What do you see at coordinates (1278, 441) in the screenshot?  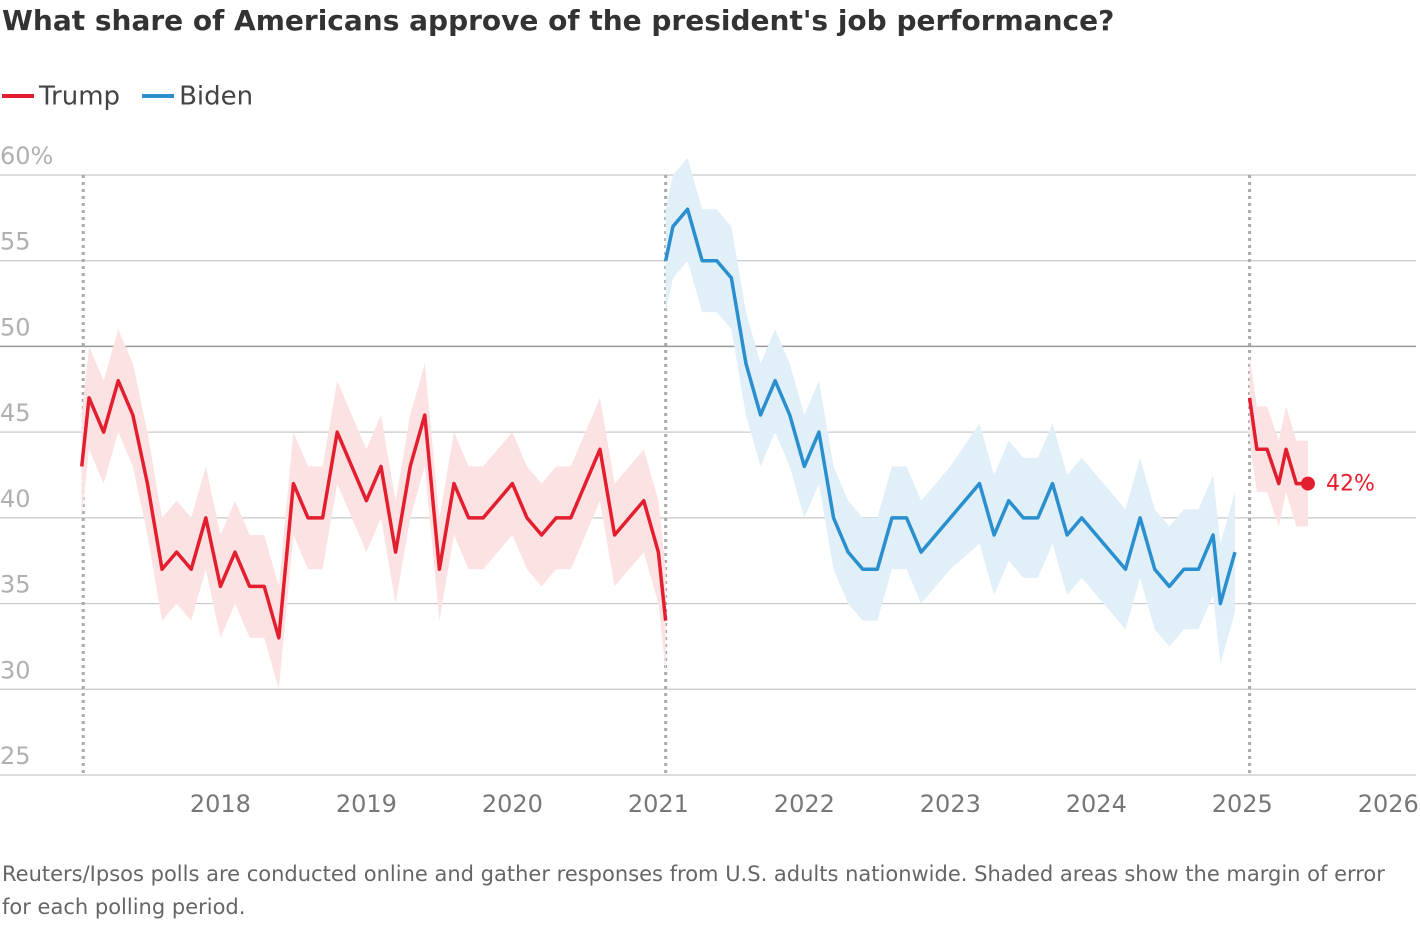 I see `margin-band` at bounding box center [1278, 441].